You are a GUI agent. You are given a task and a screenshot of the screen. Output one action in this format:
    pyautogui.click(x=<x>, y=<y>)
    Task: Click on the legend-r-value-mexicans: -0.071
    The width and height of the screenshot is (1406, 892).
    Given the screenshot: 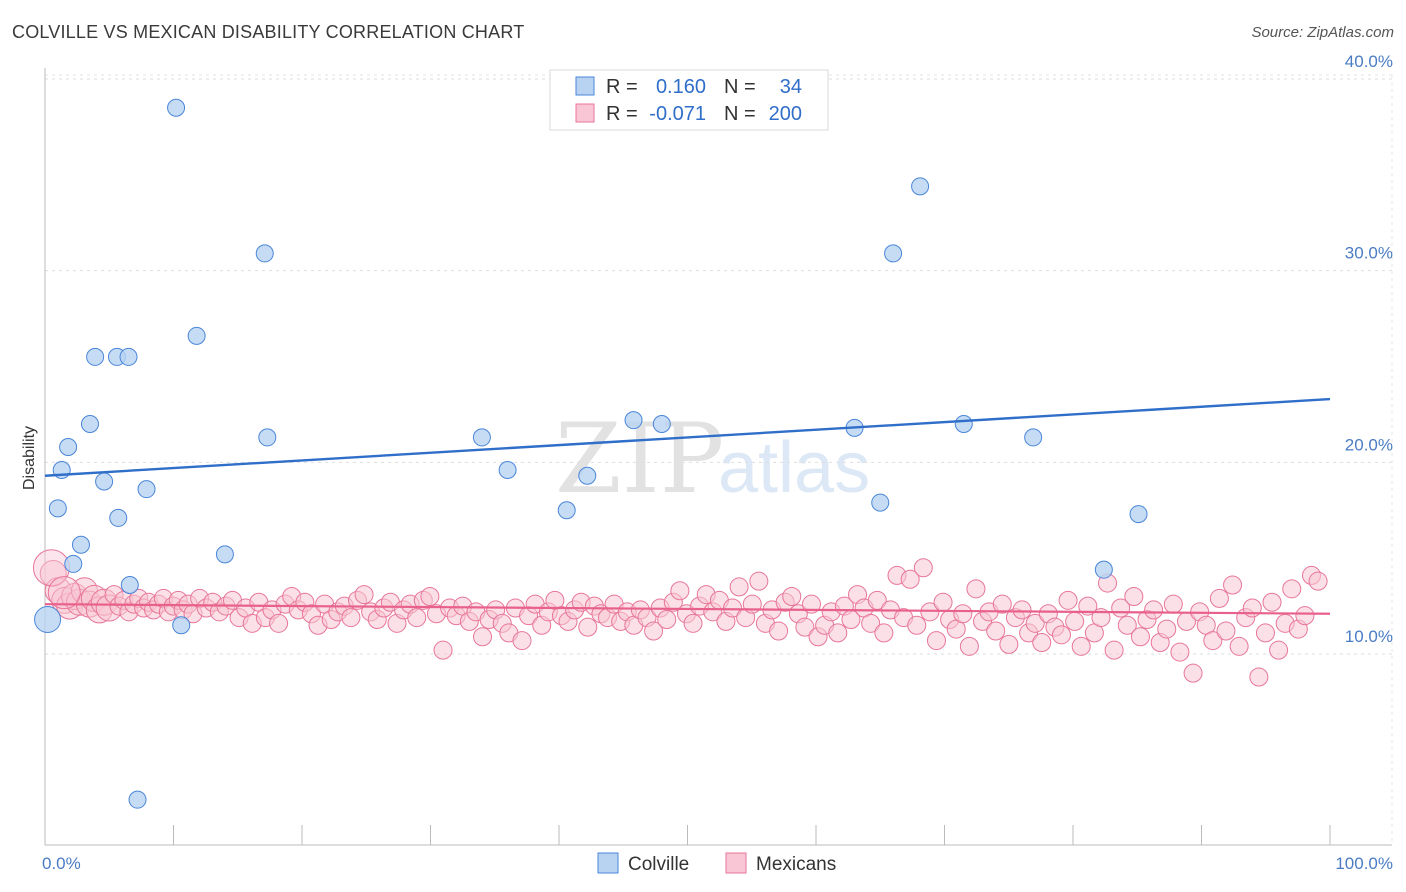 What is the action you would take?
    pyautogui.click(x=677, y=114)
    